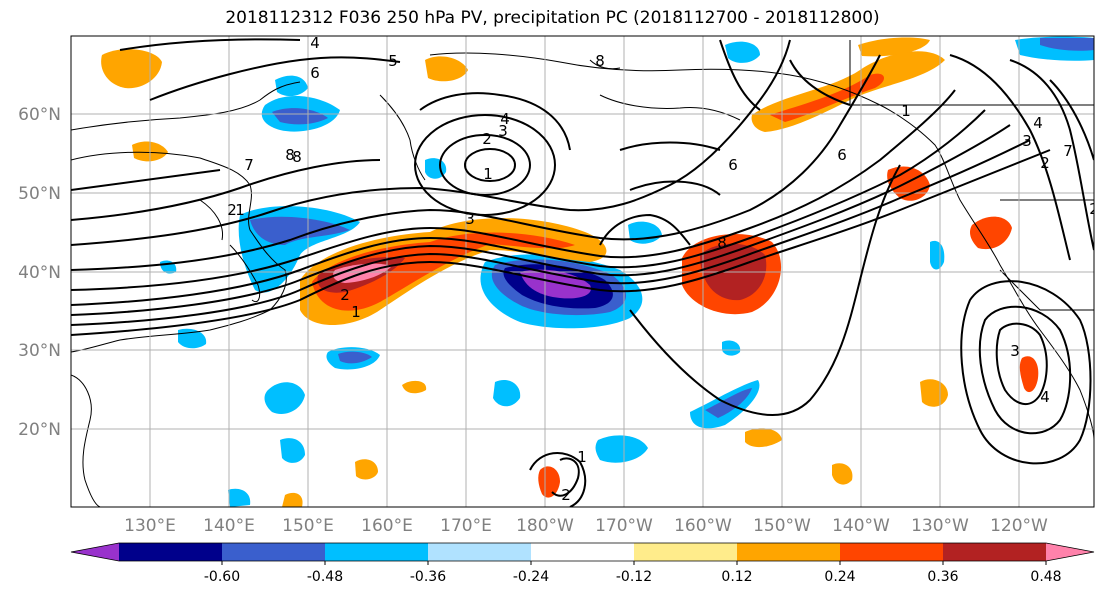  Describe the element at coordinates (1070, 552) in the screenshot. I see `colorbar-extend-max` at that location.